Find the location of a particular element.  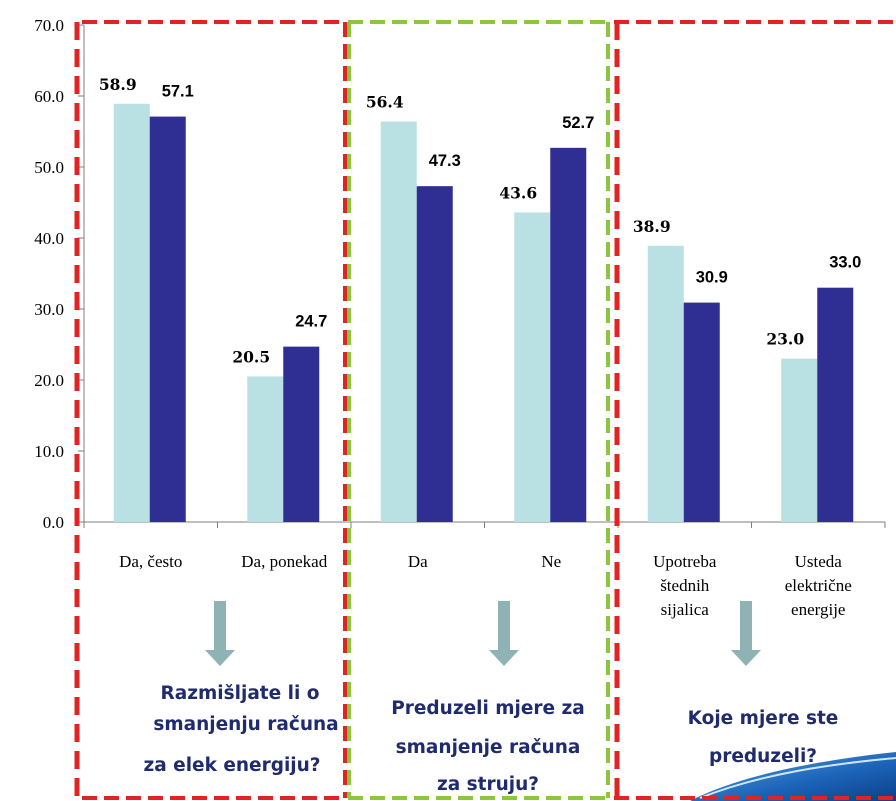

category-label: Da, ponekad is located at coordinates (284, 561).